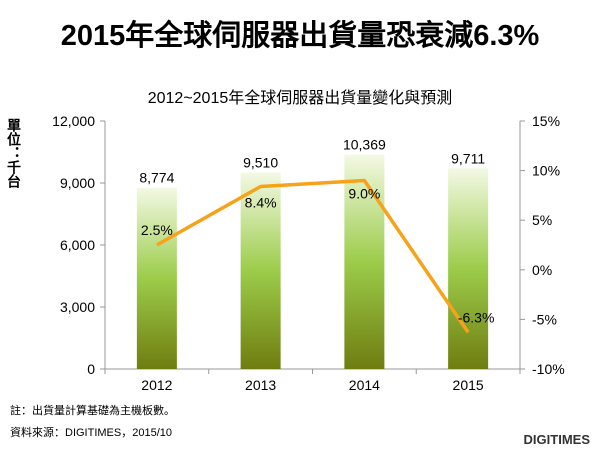 This screenshot has height=450, width=600. I want to click on y2-tick-label: 0%, so click(542, 270).